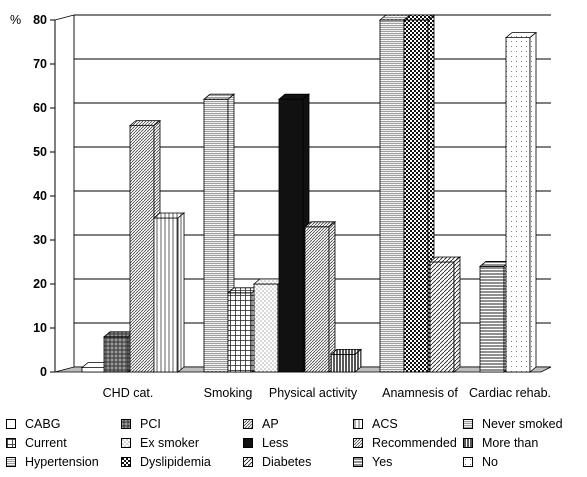  I want to click on bar-more-than, so click(343, 363).